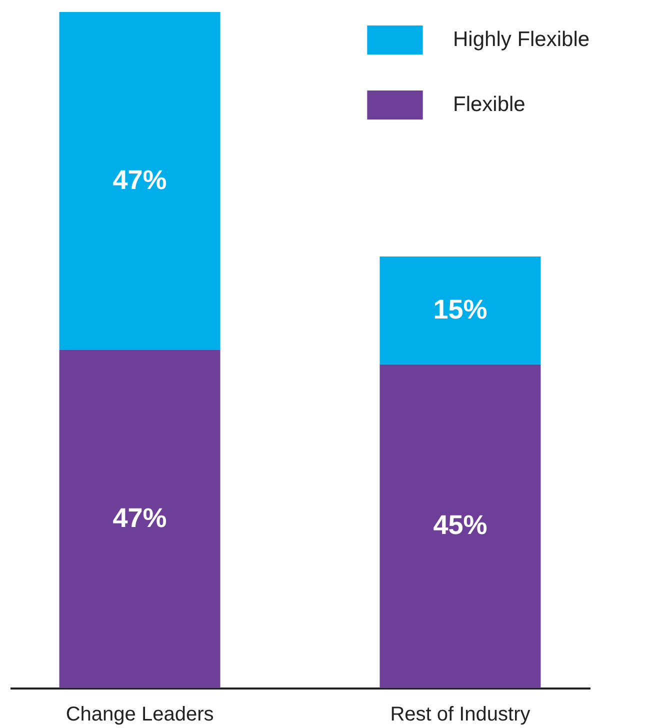 The image size is (656, 728). I want to click on legend-label: Highly Flexible, so click(521, 39).